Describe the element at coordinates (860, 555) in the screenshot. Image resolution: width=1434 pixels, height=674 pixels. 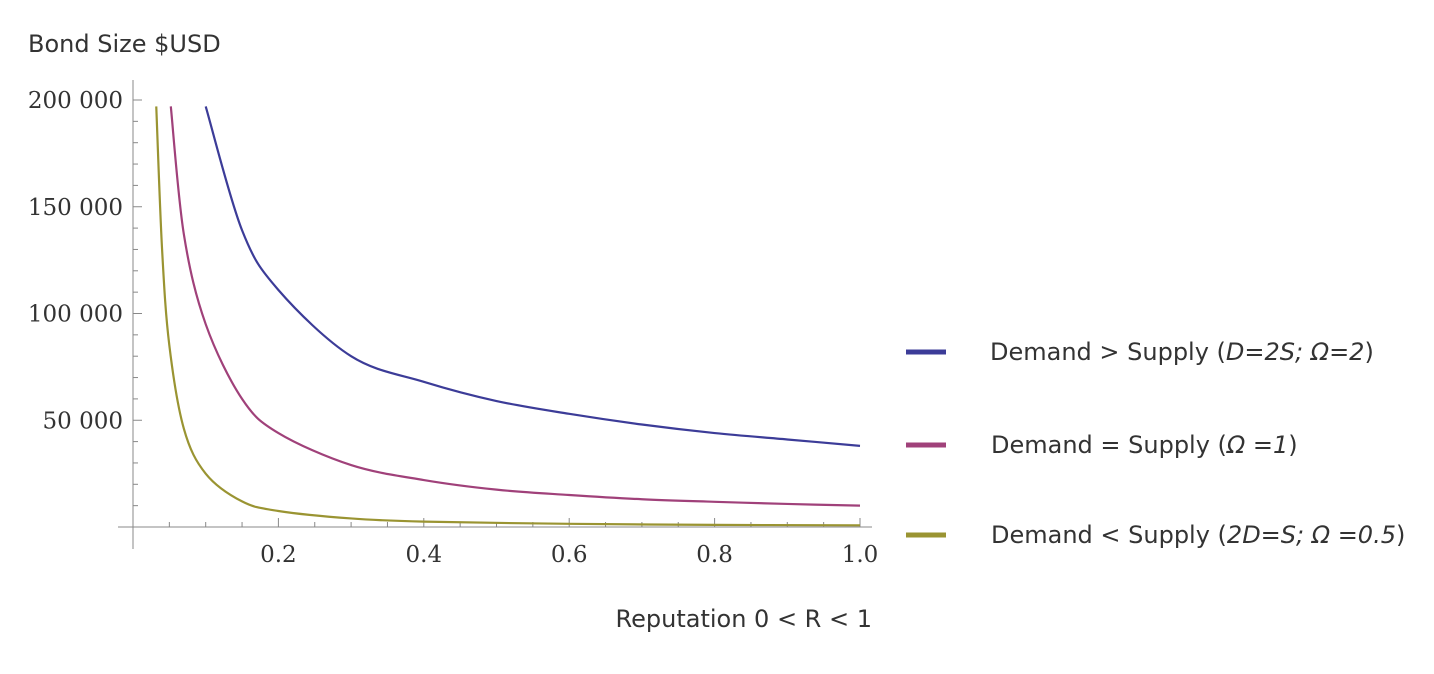
I see `x-tick-label: 1.0` at that location.